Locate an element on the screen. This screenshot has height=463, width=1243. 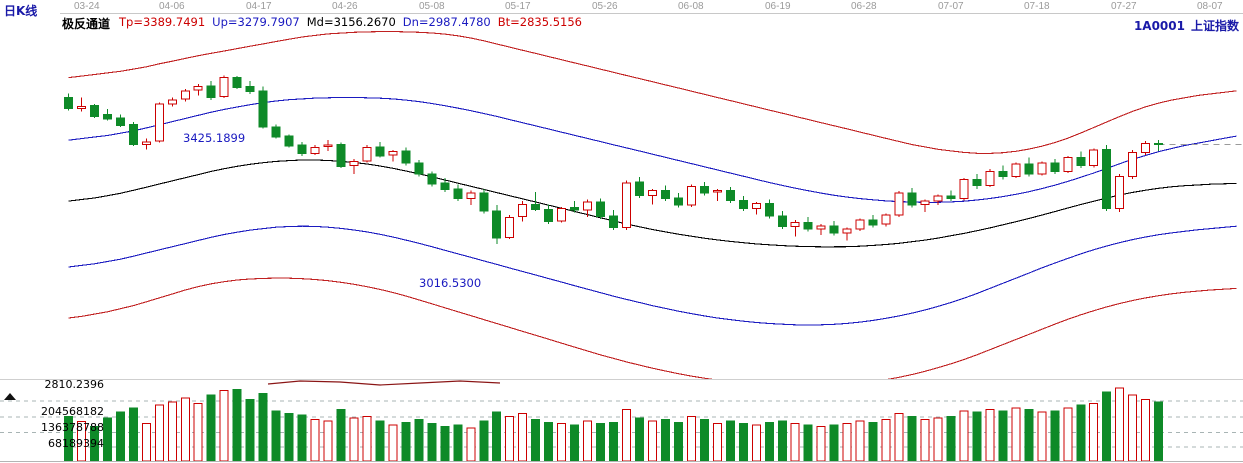
date-tick: 08-07 is located at coordinates (1210, 6).